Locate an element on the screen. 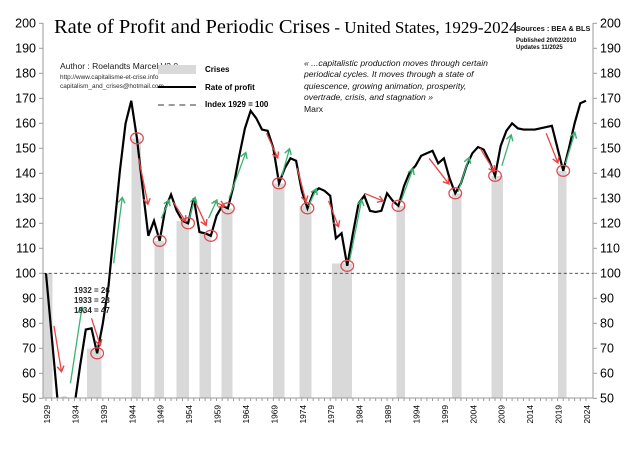  published-line: Published 20/02/2010 is located at coordinates (546, 41).